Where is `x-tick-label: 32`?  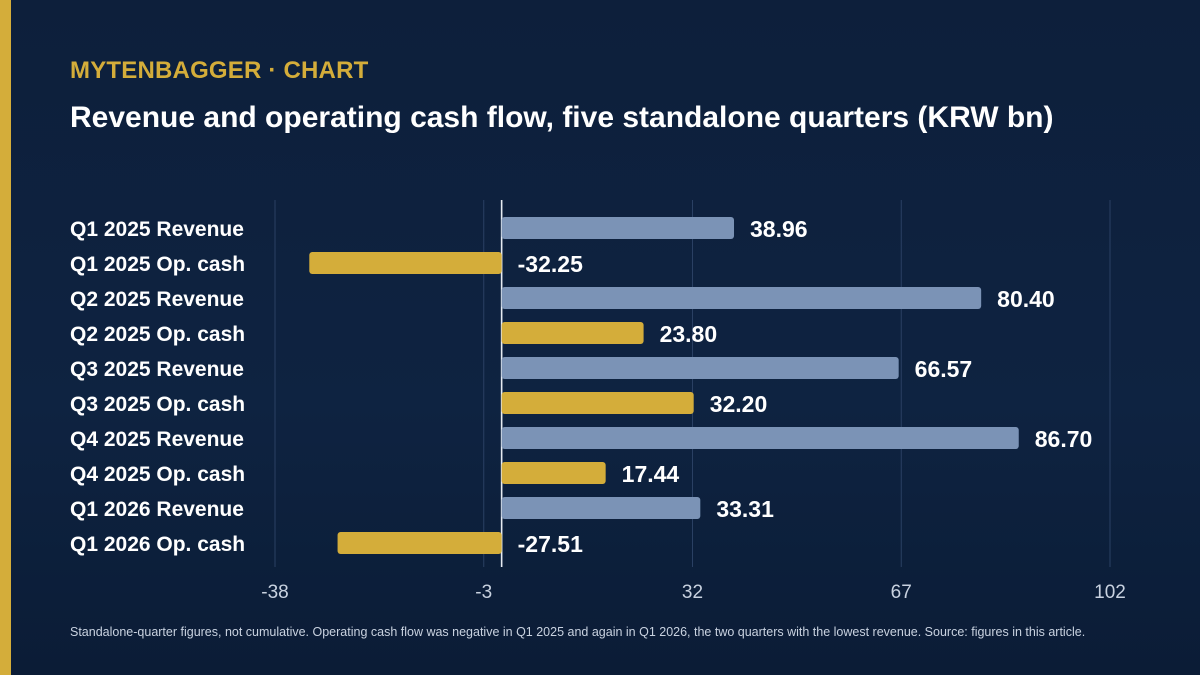
x-tick-label: 32 is located at coordinates (692, 592).